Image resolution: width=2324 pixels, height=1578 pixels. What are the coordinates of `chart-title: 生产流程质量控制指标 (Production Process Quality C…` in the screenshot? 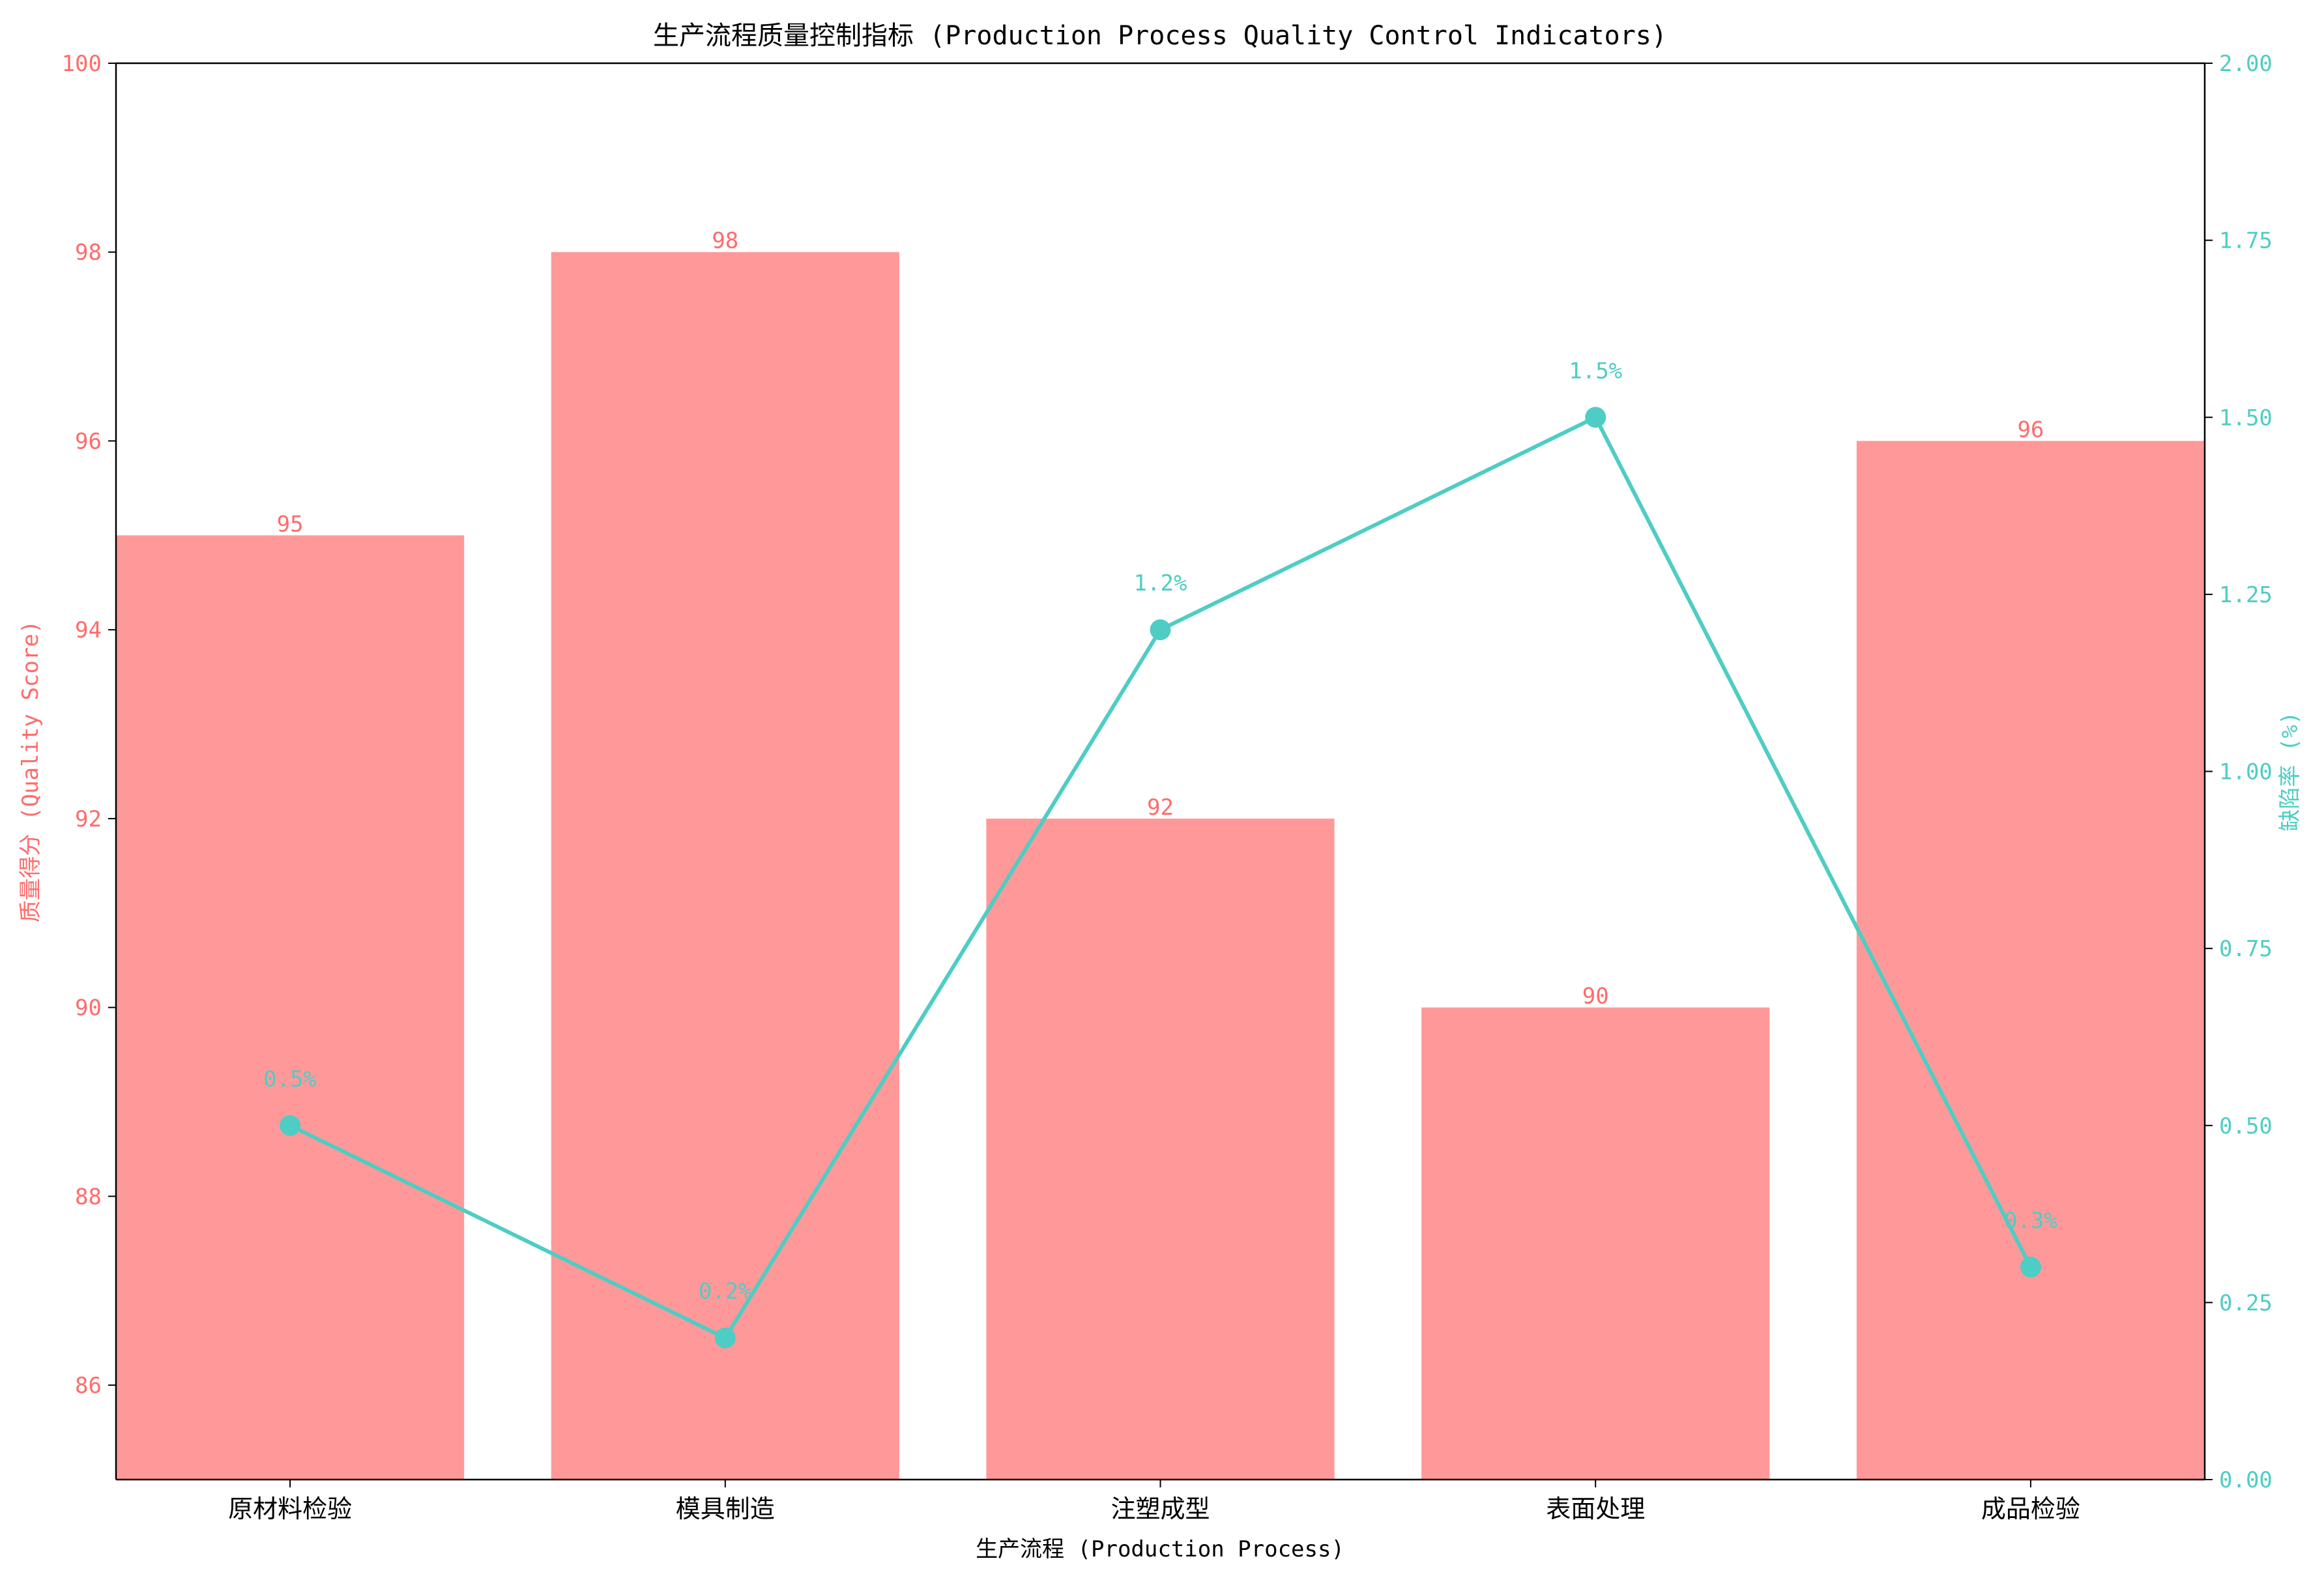 It's located at (1160, 36).